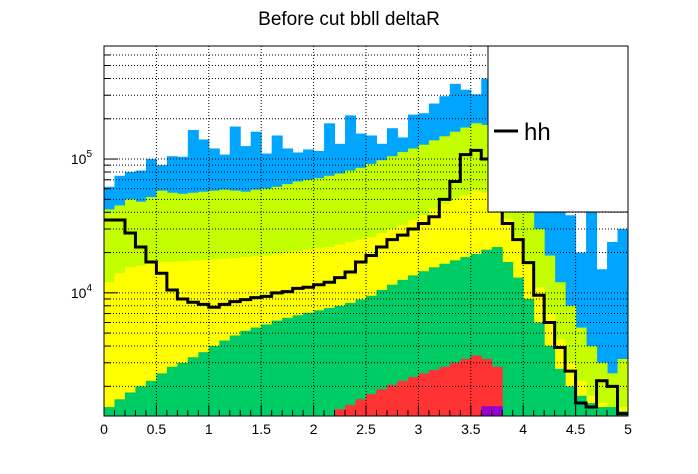 Image resolution: width=698 pixels, height=474 pixels. I want to click on x-tick-label: 3, so click(419, 429).